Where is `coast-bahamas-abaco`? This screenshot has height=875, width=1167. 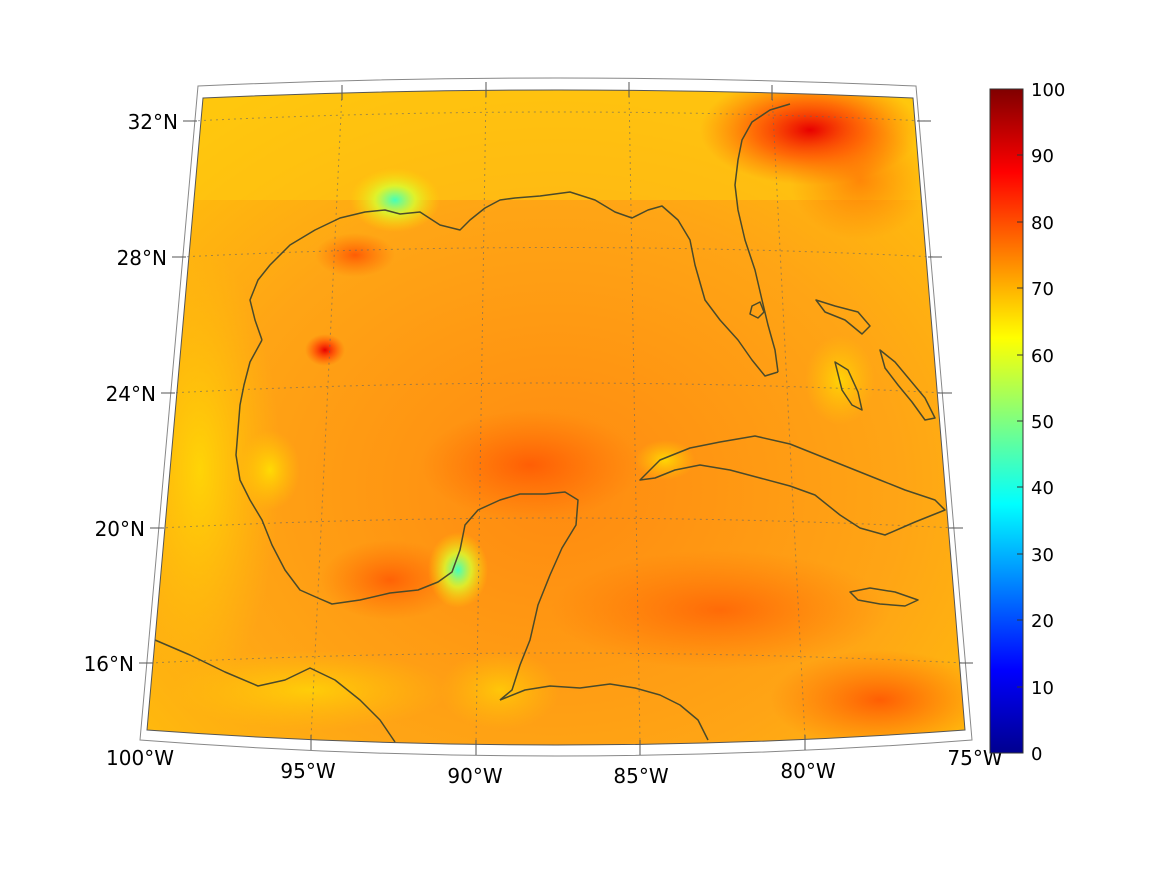
coast-bahamas-abaco is located at coordinates (843, 317).